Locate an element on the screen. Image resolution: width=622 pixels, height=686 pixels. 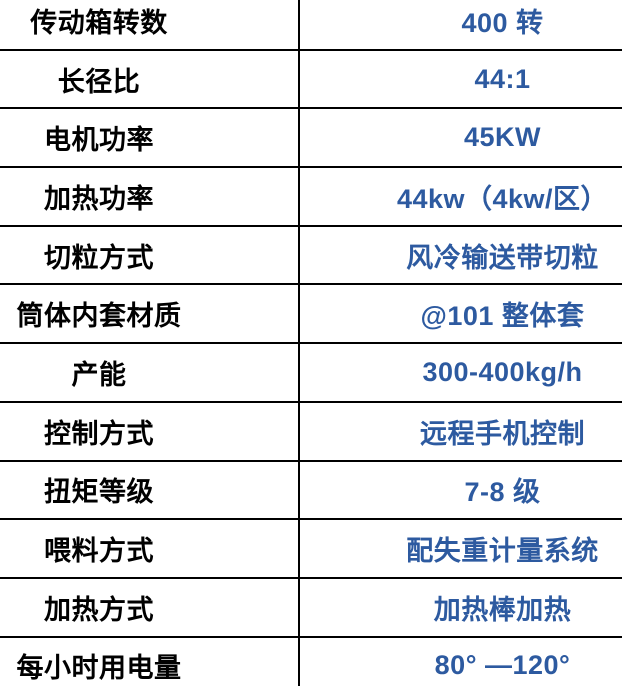
spec-label: 喂料方式 is located at coordinates (150, 548).